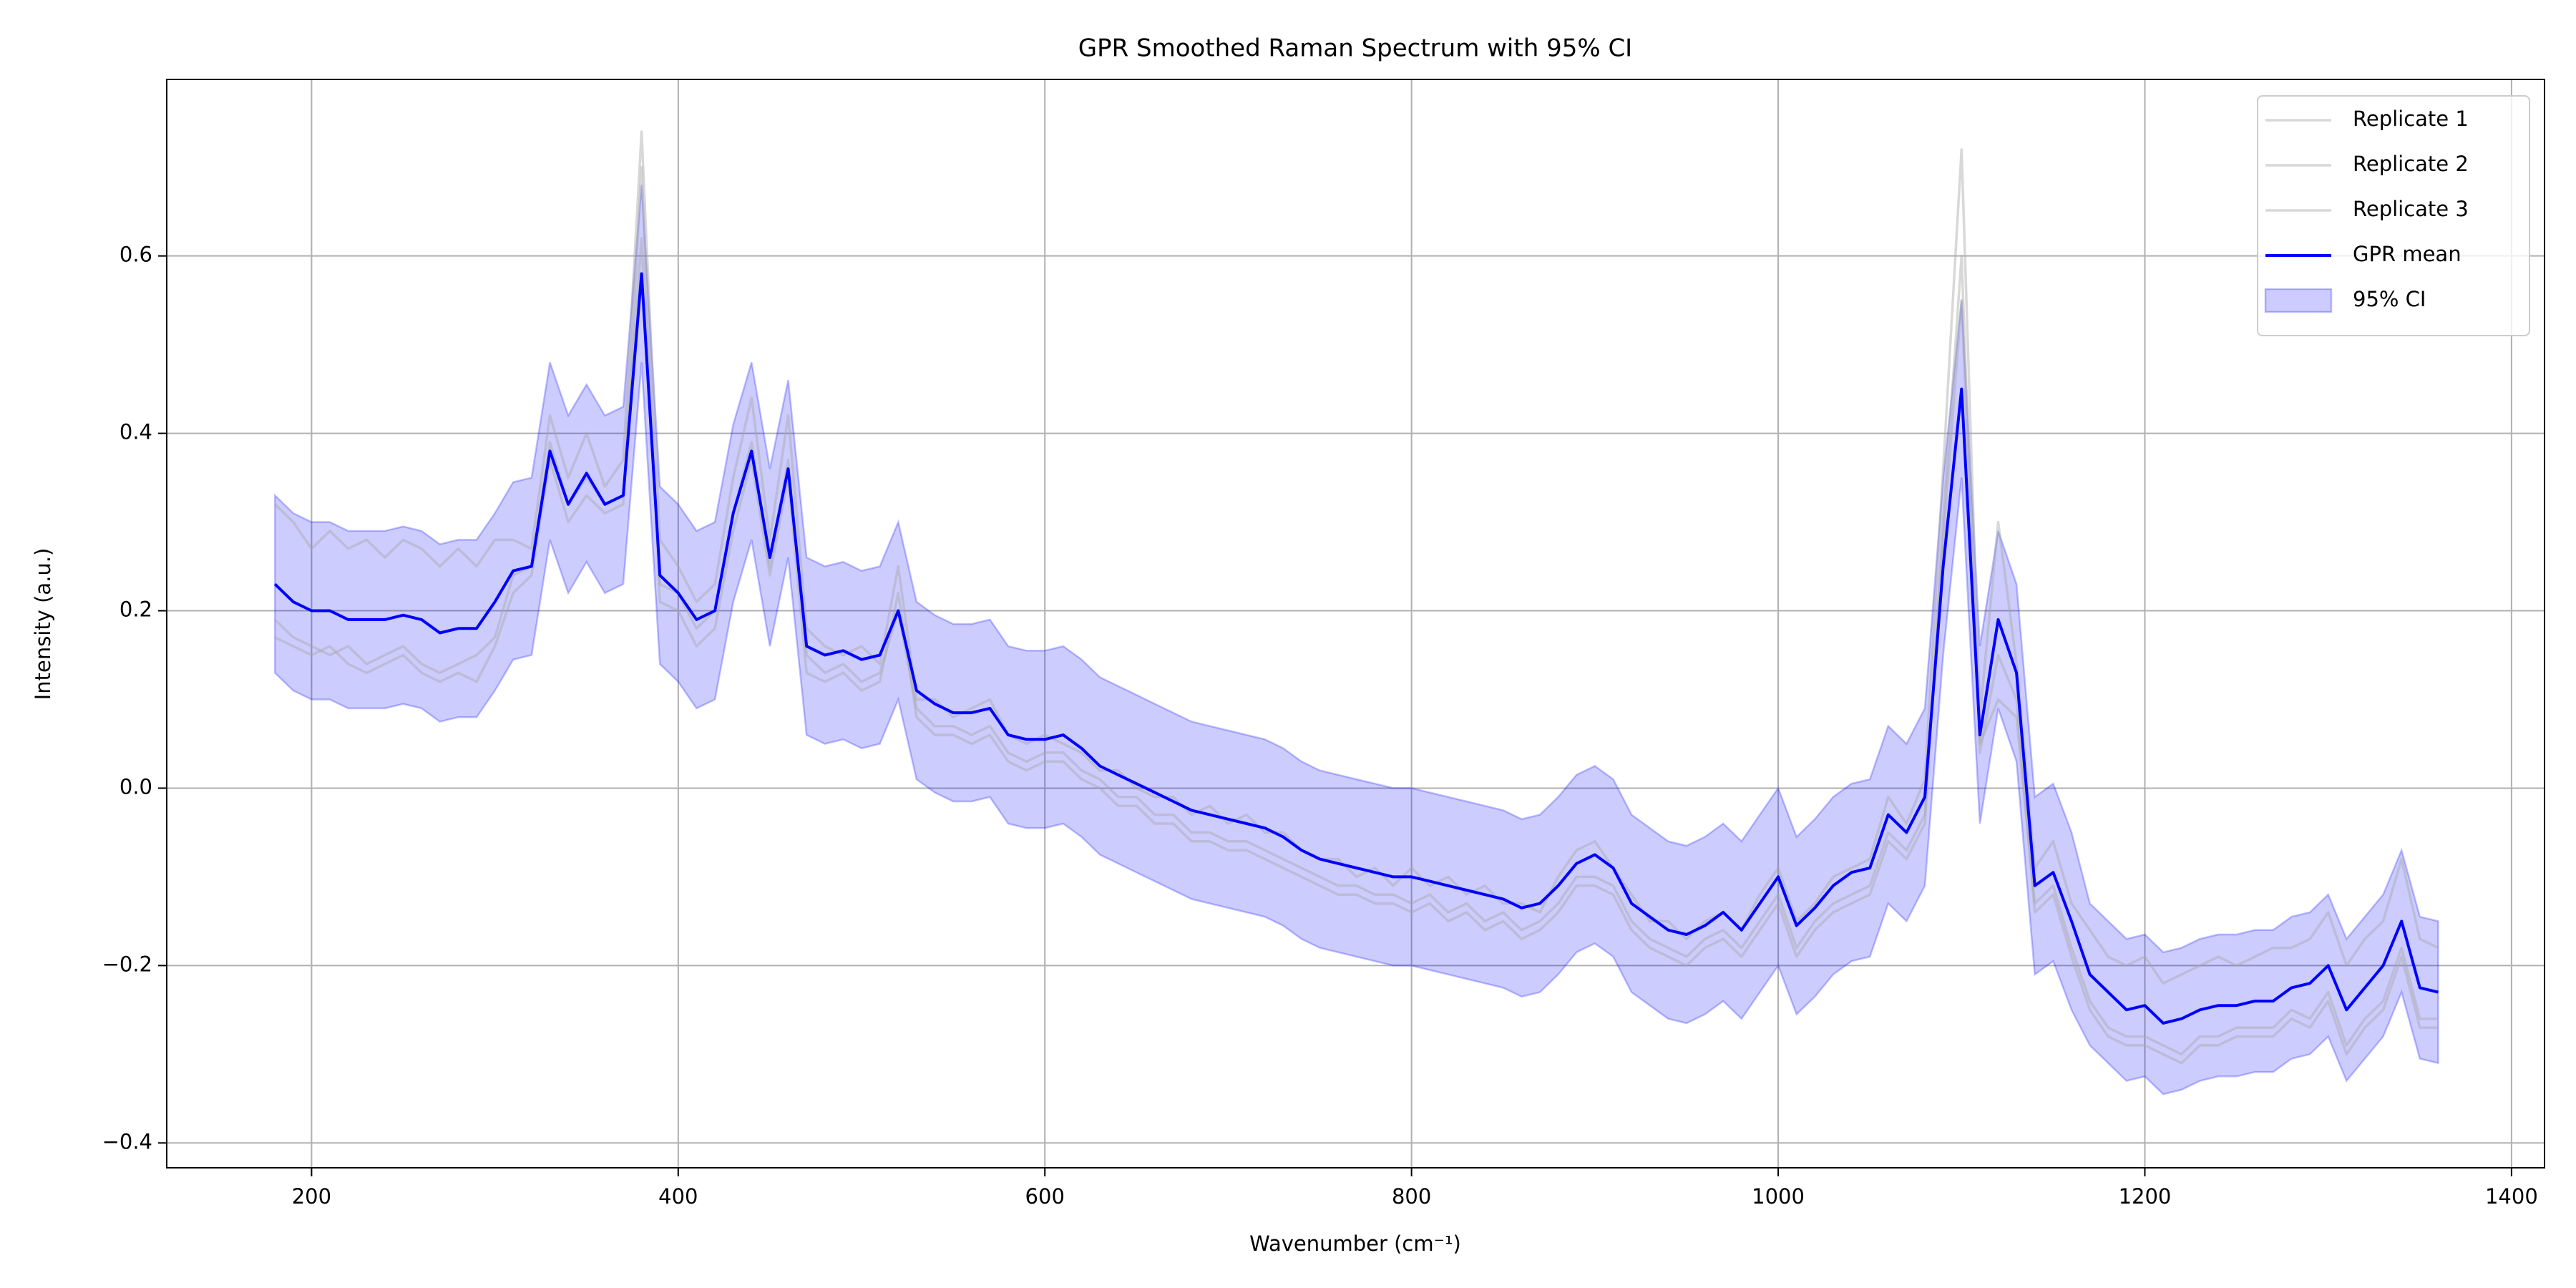  I want to click on y-tick-label: −0.4, so click(127, 1141).